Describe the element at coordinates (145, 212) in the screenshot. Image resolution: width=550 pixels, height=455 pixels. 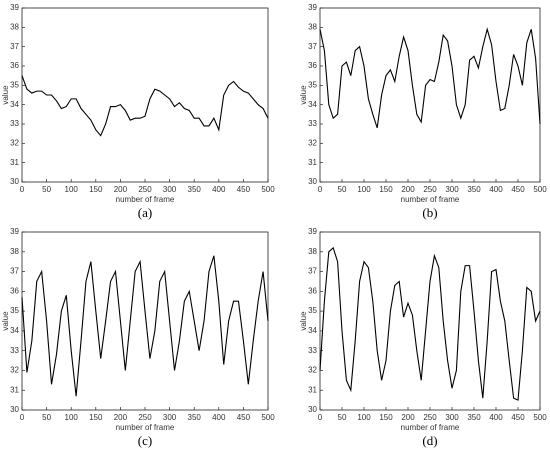
I see `panel-caption: (a)` at that location.